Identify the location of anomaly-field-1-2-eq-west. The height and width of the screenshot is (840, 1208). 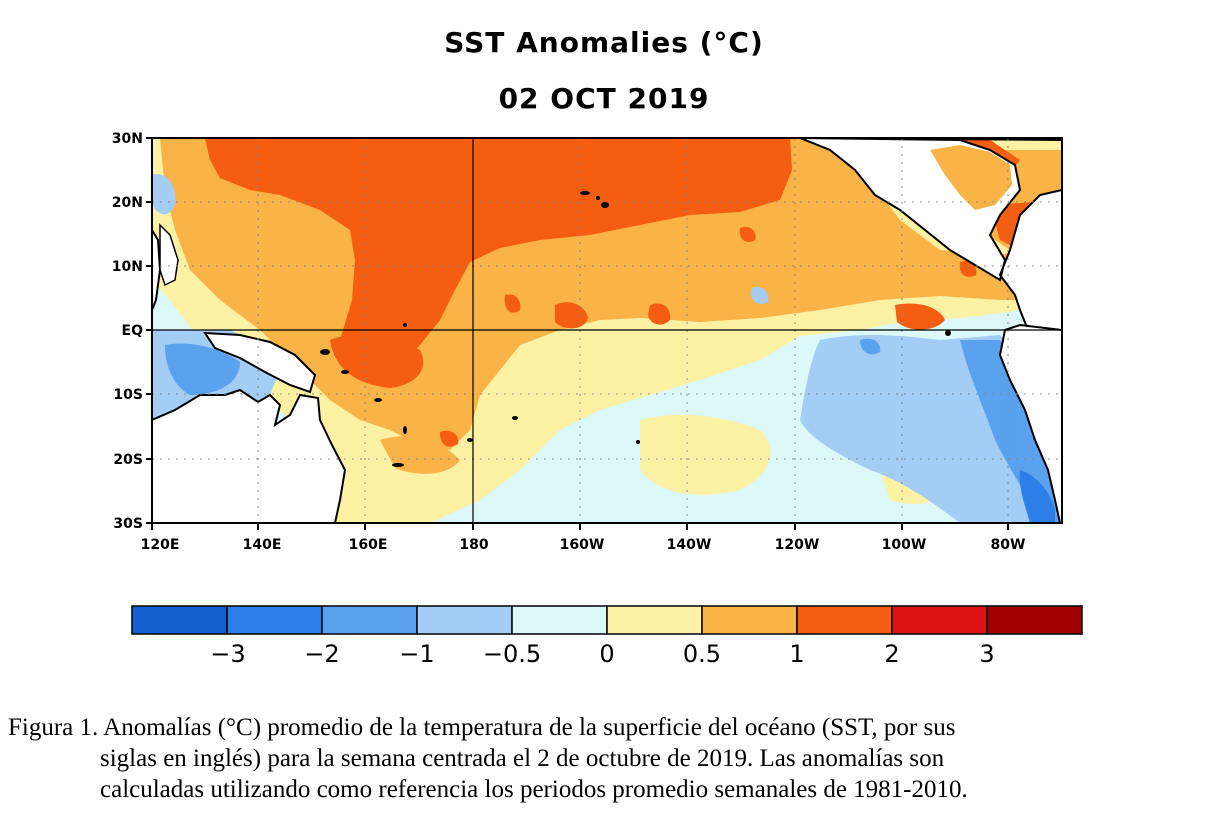
(377, 361).